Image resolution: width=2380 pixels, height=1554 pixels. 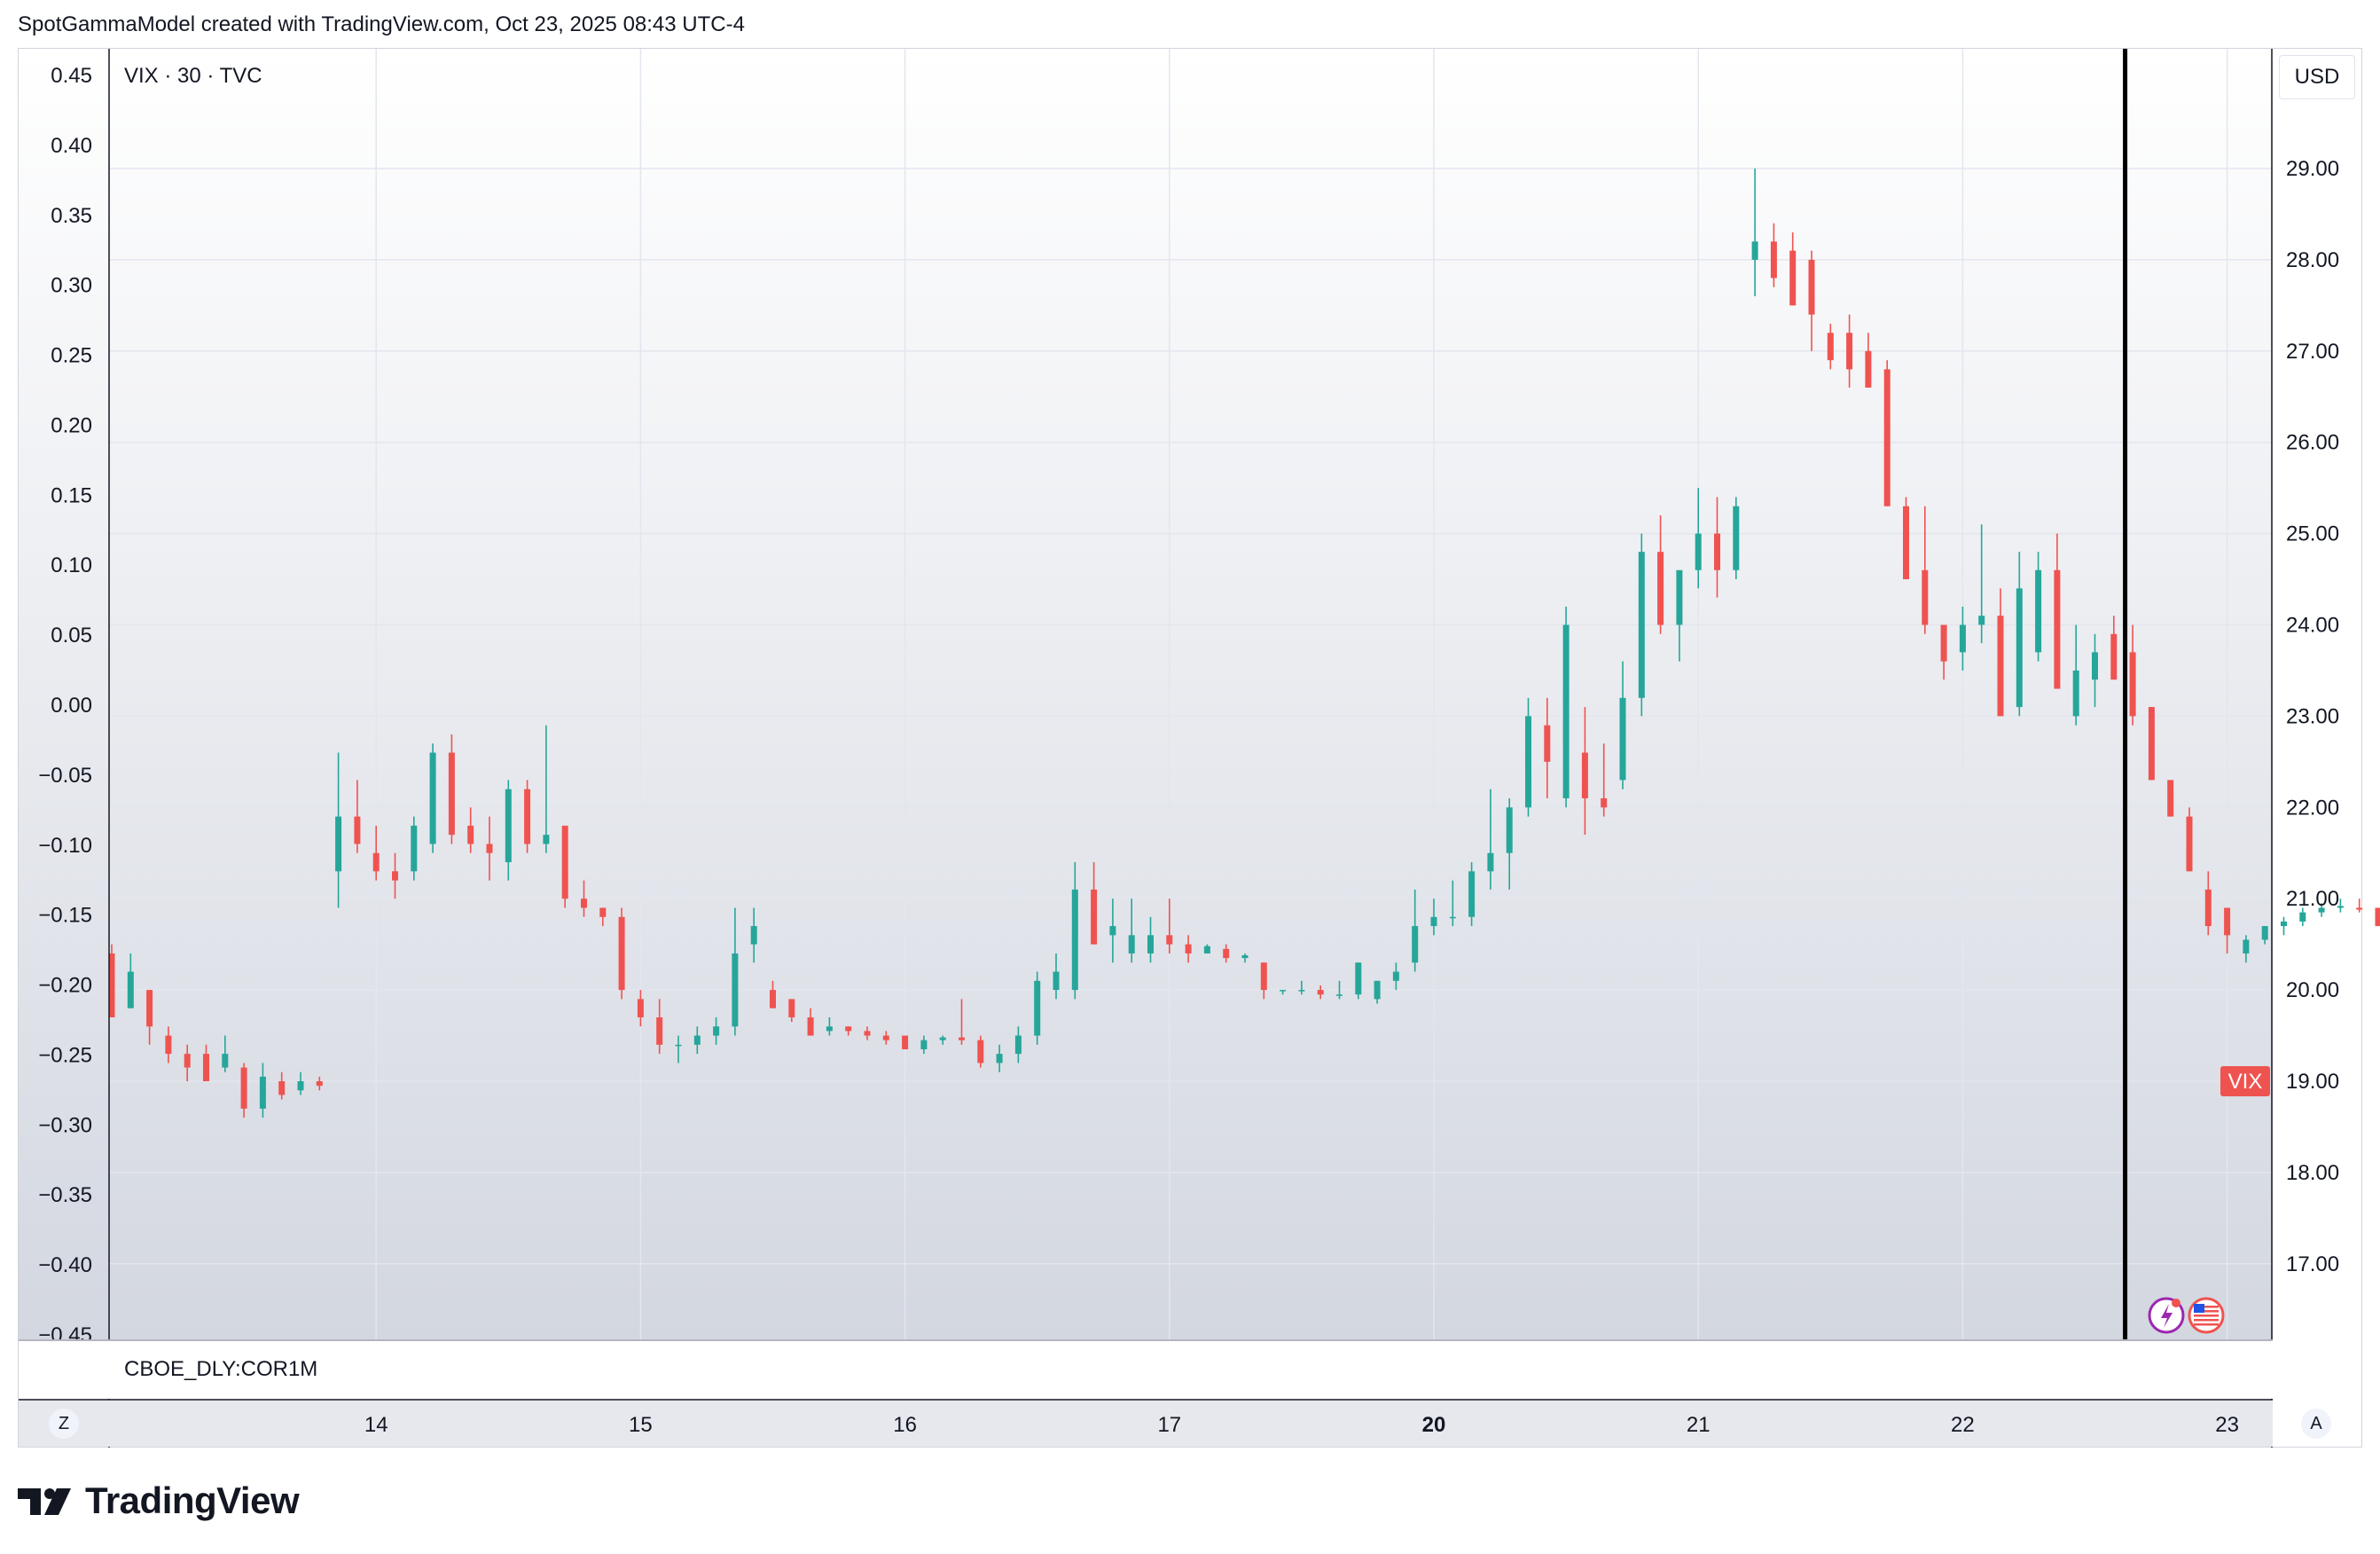 What do you see at coordinates (64, 1424) in the screenshot?
I see `auto-scale-left-button: Z` at bounding box center [64, 1424].